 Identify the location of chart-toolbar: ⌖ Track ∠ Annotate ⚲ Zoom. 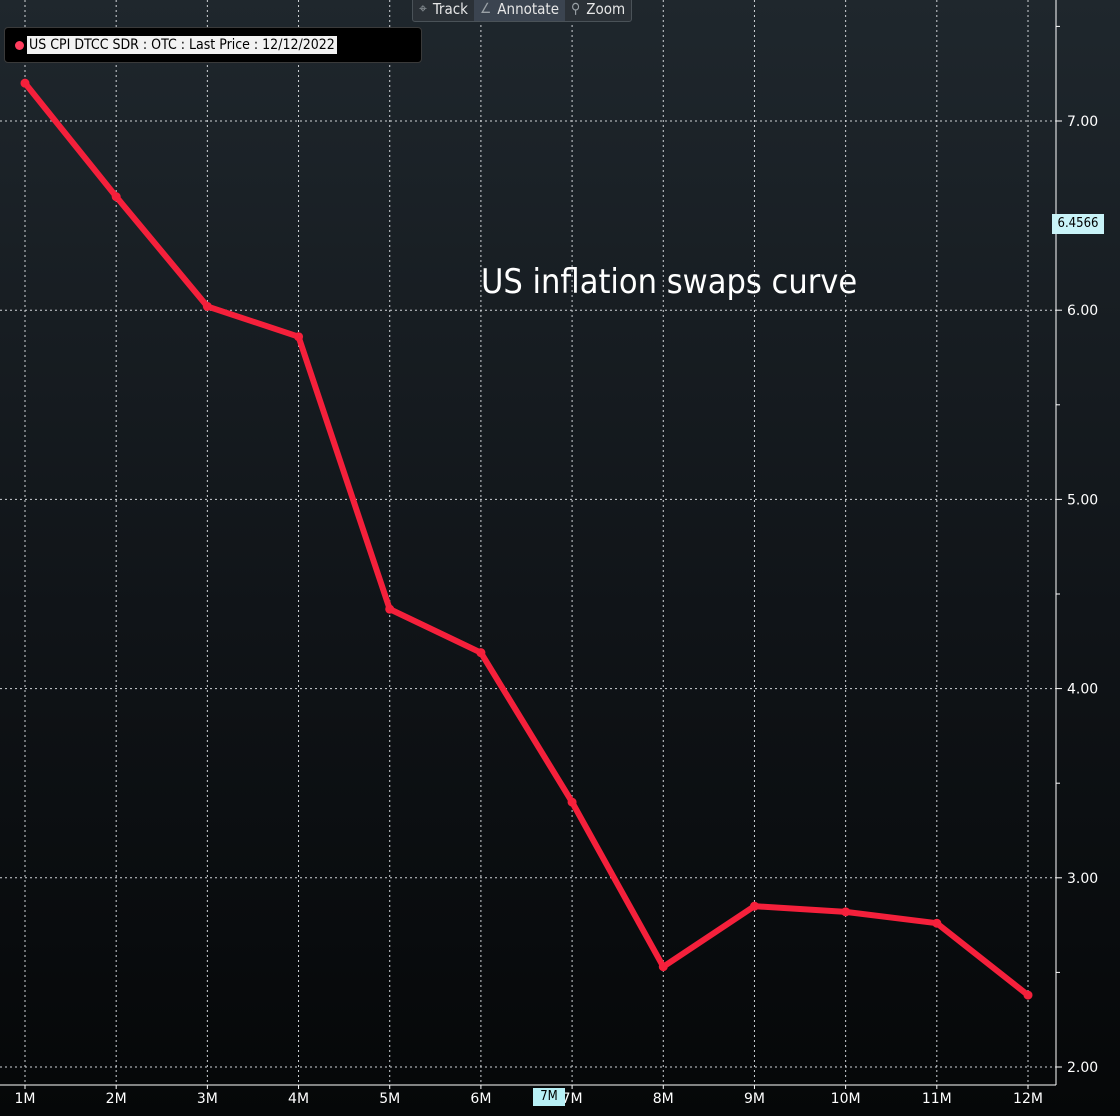
(522, 11).